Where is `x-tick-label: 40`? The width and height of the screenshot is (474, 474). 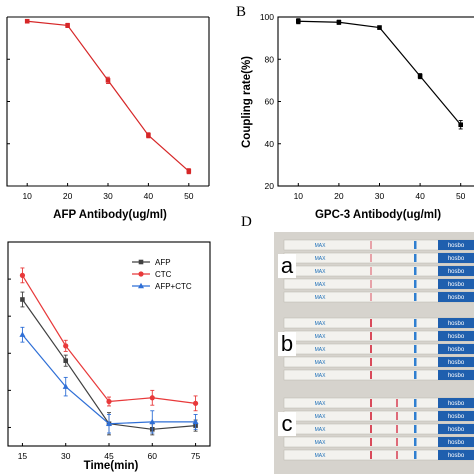 x-tick-label: 40 is located at coordinates (149, 196).